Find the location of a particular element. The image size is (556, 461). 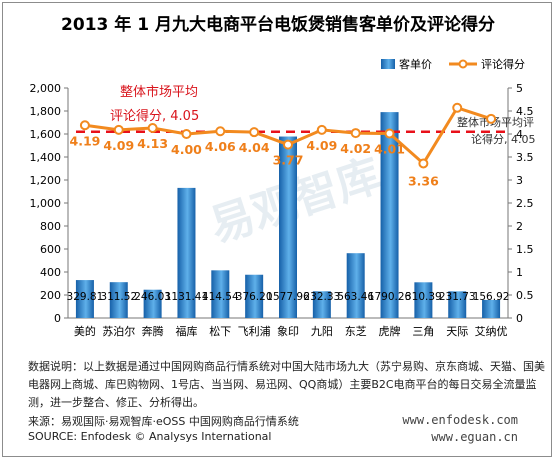

y-right-tick-label: 1 is located at coordinates (519, 272).